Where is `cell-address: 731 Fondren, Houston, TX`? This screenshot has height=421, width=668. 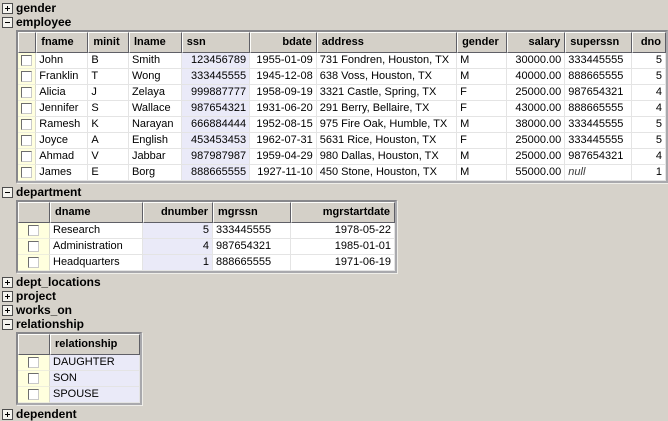
cell-address: 731 Fondren, Houston, TX is located at coordinates (387, 61).